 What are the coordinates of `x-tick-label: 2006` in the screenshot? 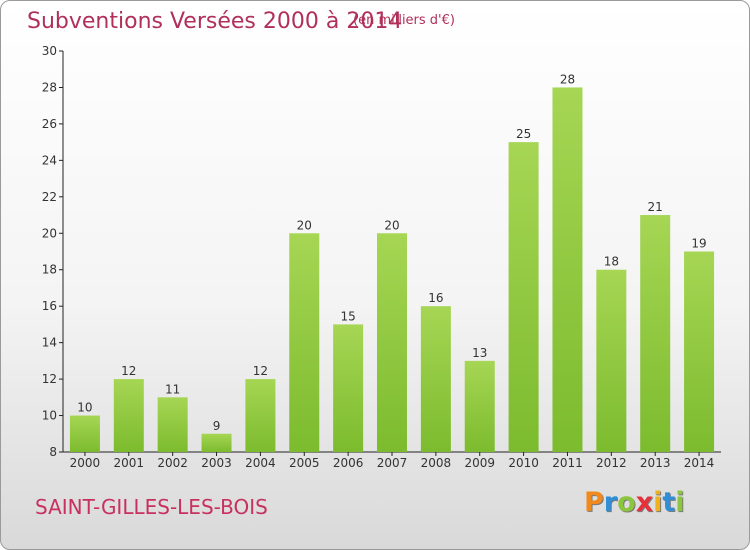 It's located at (348, 463).